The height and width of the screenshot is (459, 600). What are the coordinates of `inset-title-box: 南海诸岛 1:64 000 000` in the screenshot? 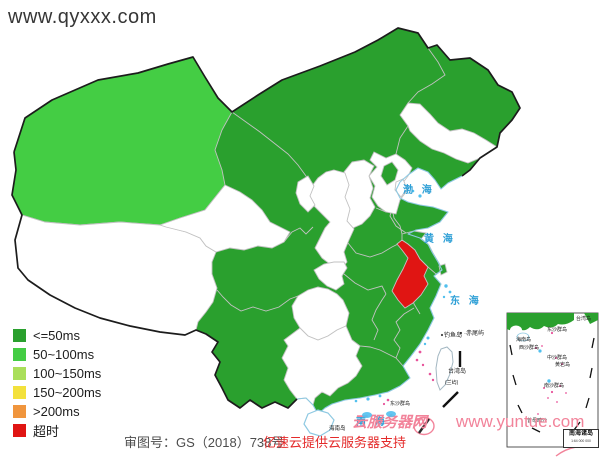 It's located at (581, 438).